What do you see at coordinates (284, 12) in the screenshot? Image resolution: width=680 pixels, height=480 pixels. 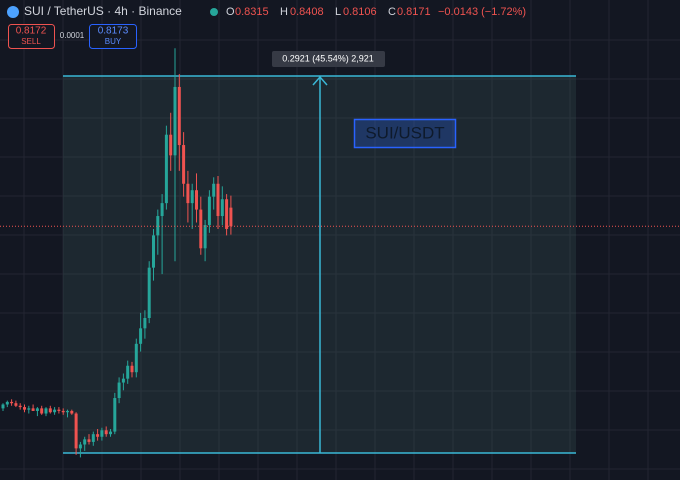 I see `ohlc-label: H` at bounding box center [284, 12].